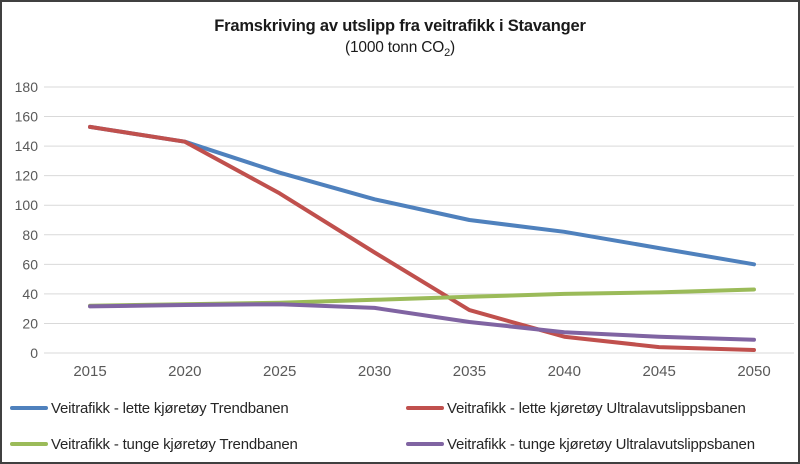 The height and width of the screenshot is (464, 800). Describe the element at coordinates (30, 294) in the screenshot. I see `y-axis-tick-label: 40` at that location.